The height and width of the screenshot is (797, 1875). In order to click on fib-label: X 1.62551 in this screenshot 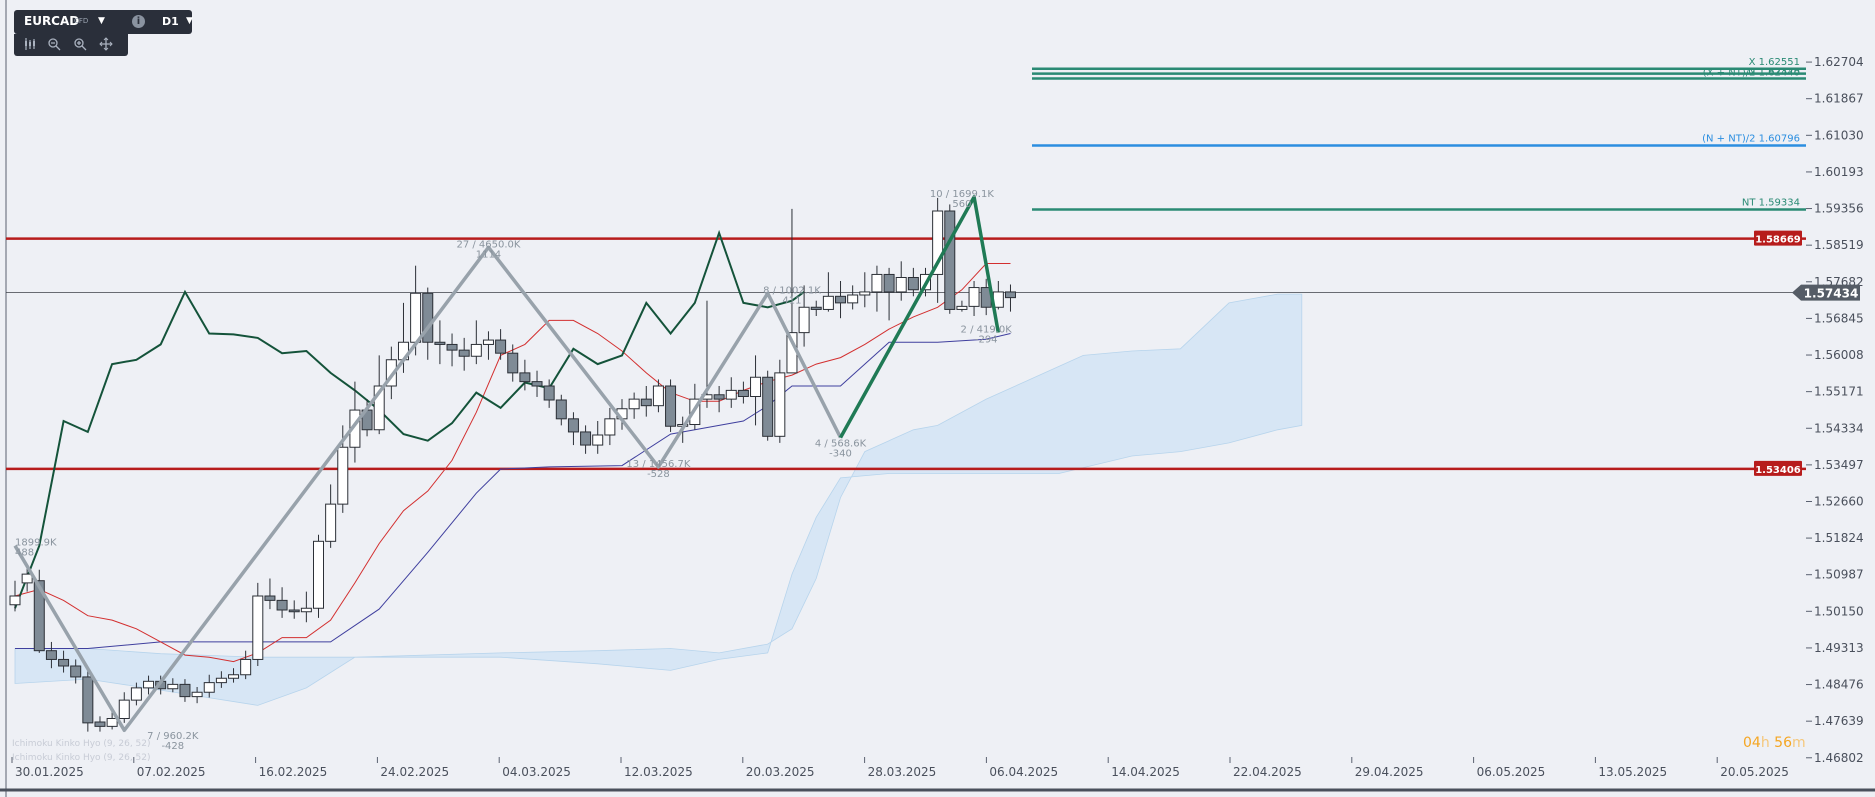, I will do `click(1774, 62)`.